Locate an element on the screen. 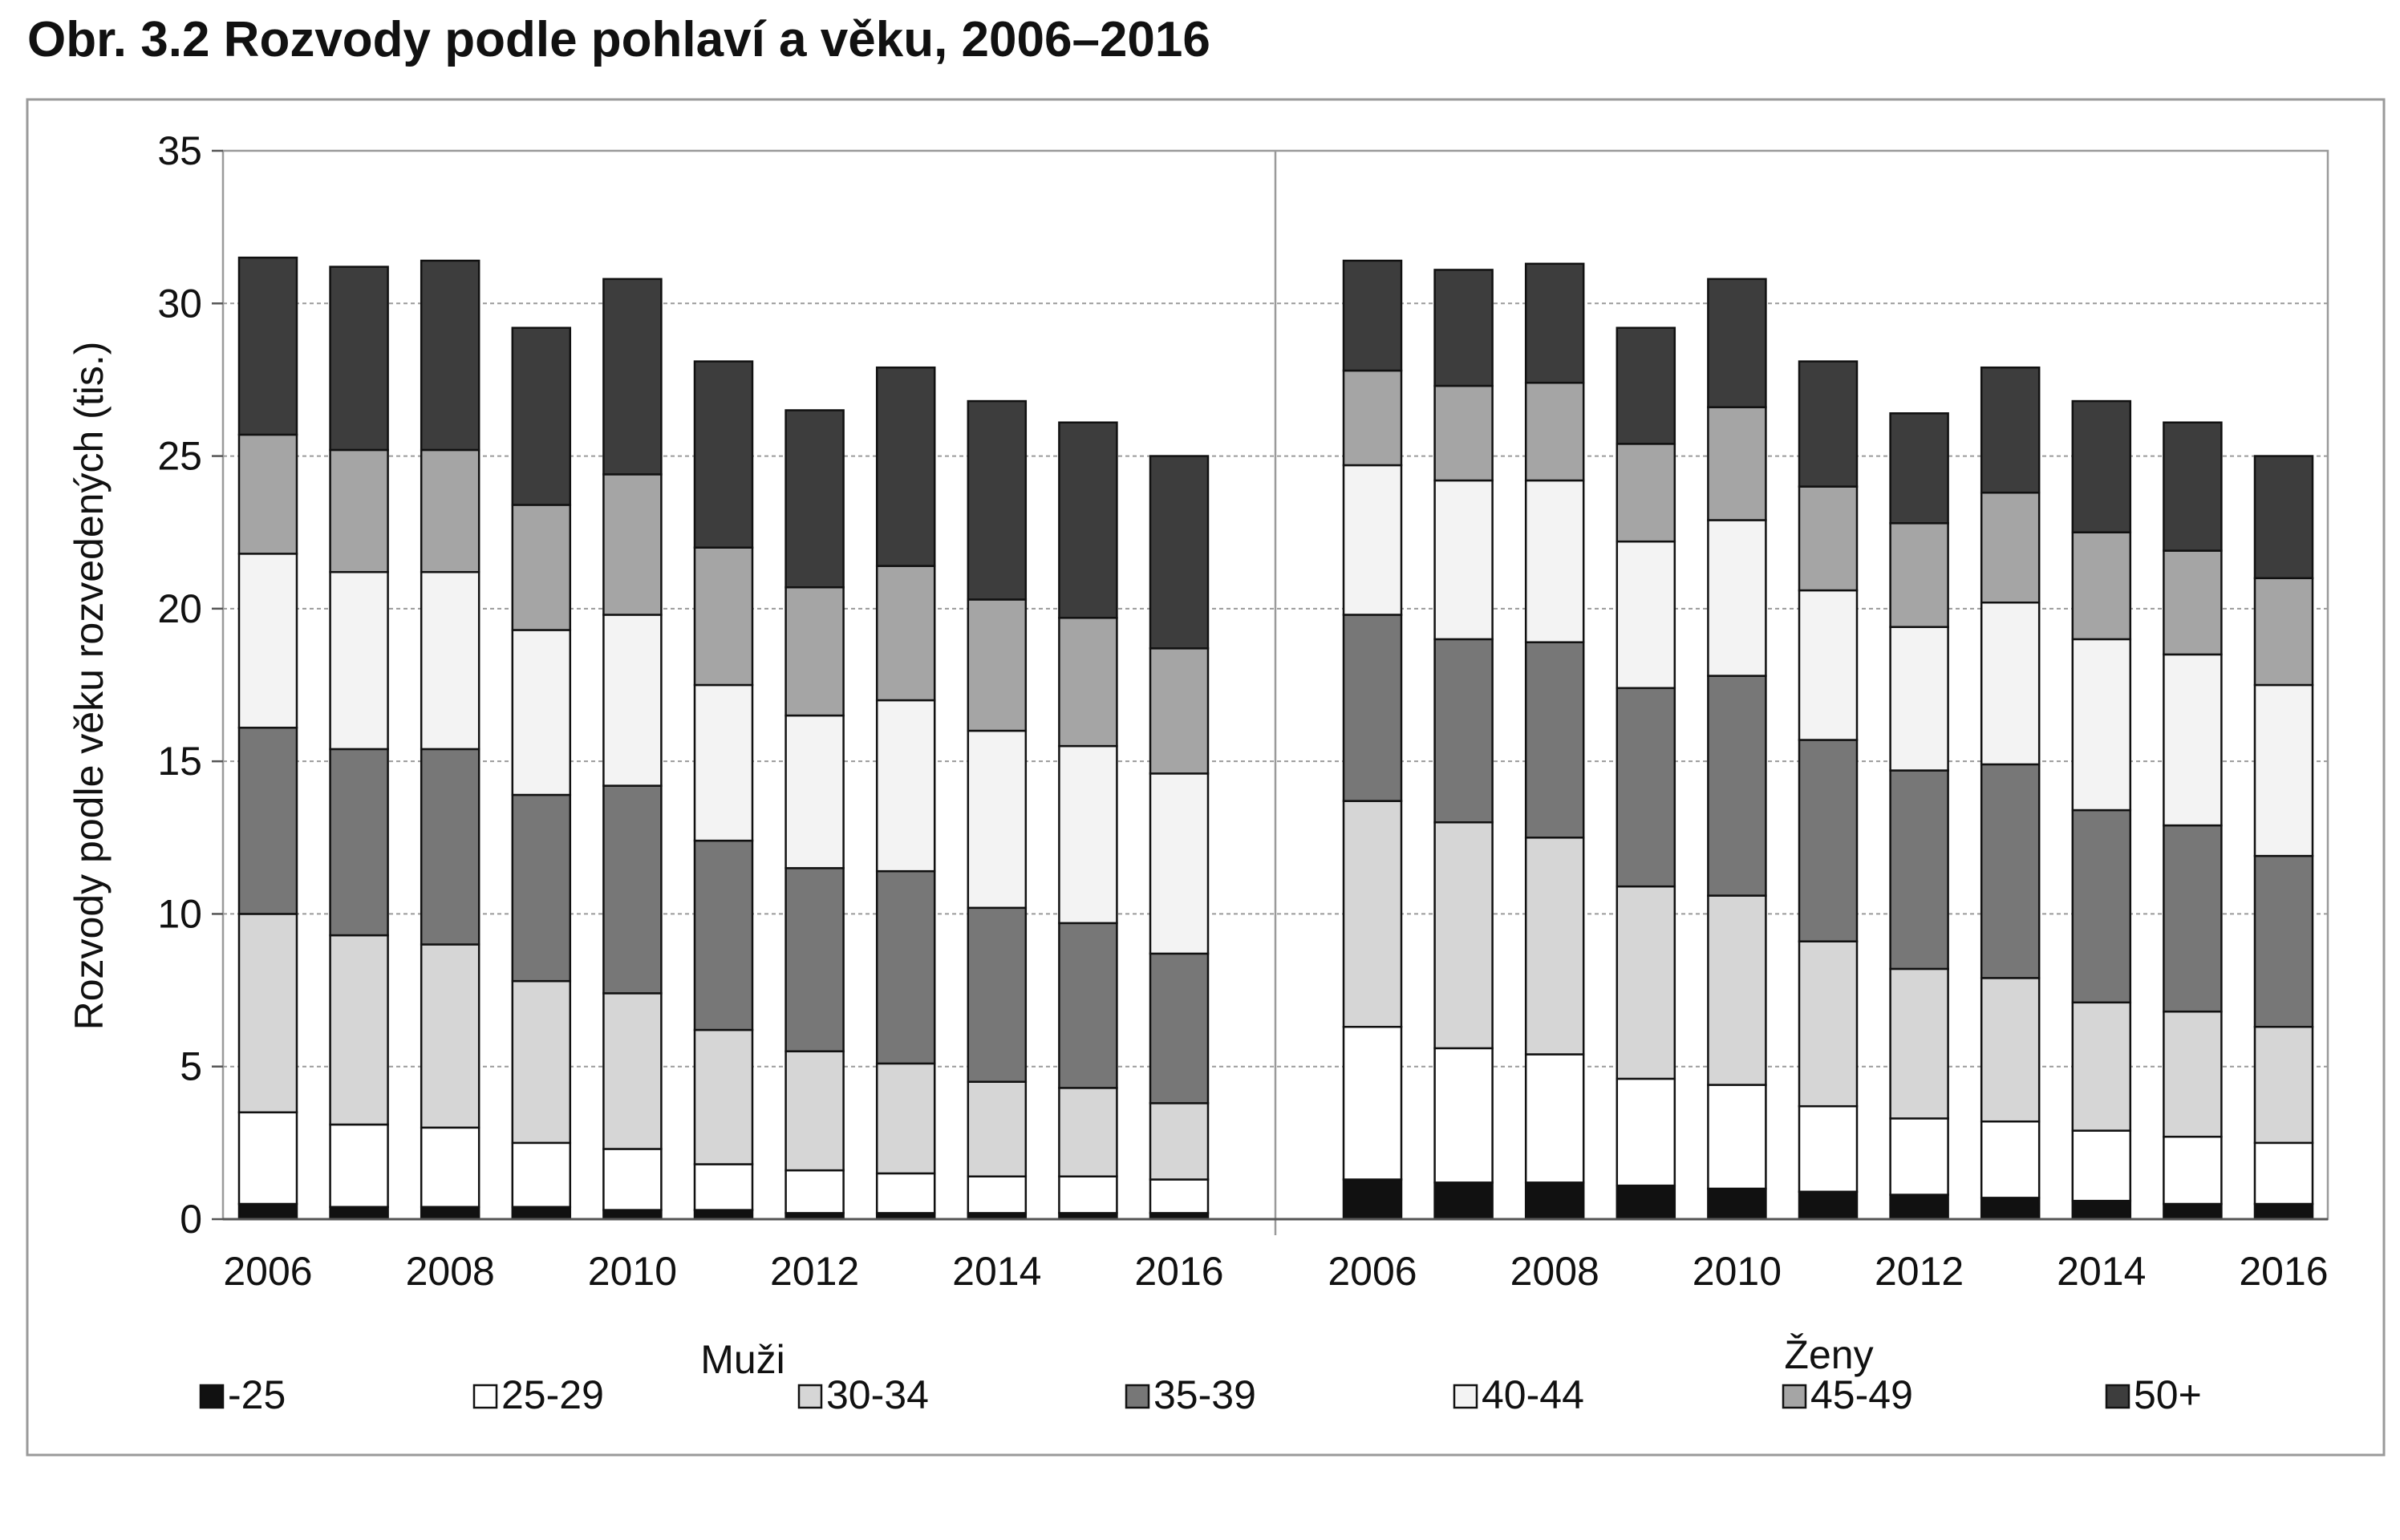 Image resolution: width=2400 pixels, height=1540 pixels. y-tick-label: 0 is located at coordinates (191, 1219).